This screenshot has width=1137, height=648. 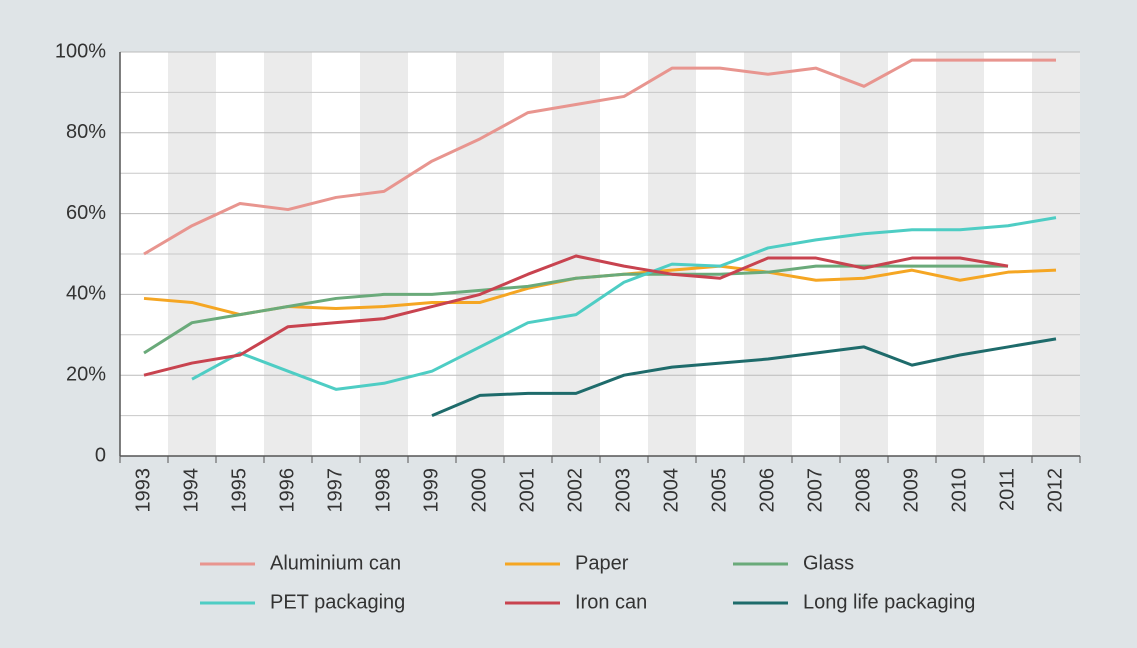 I want to click on x-tick-label: 2011, so click(x=1007, y=489).